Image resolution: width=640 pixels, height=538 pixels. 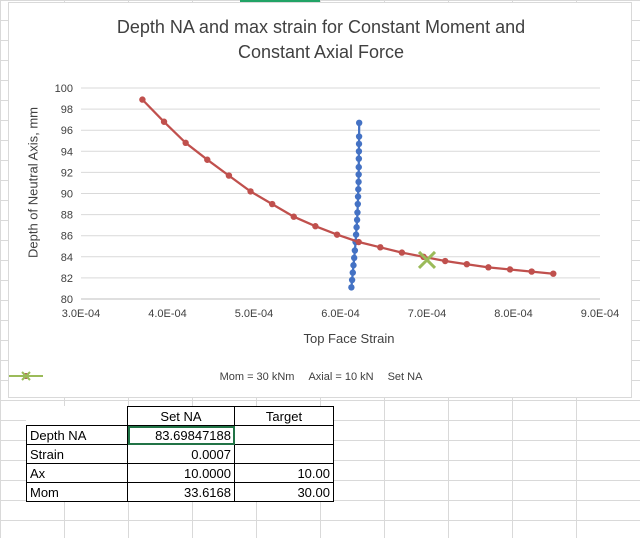 I want to click on table-header-blank, so click(x=77, y=416).